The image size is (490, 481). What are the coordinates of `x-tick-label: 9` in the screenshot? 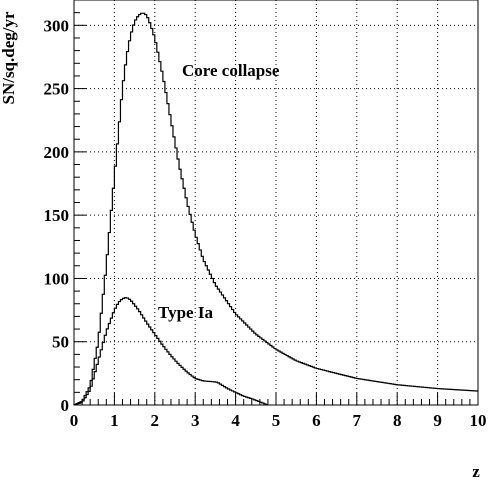 It's located at (437, 420).